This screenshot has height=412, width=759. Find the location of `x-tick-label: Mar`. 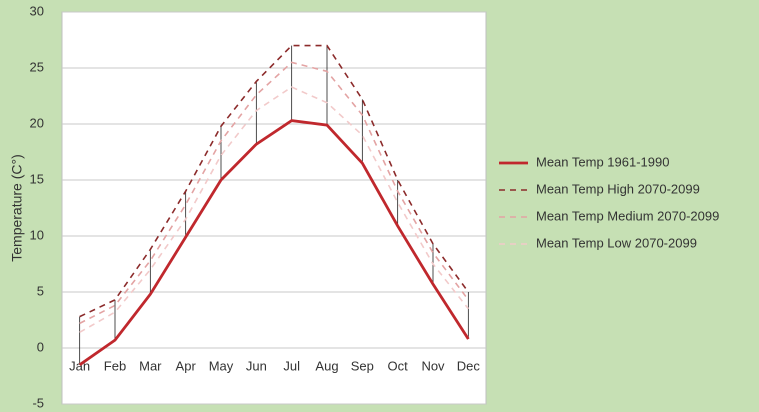

x-tick-label: Mar is located at coordinates (150, 365).